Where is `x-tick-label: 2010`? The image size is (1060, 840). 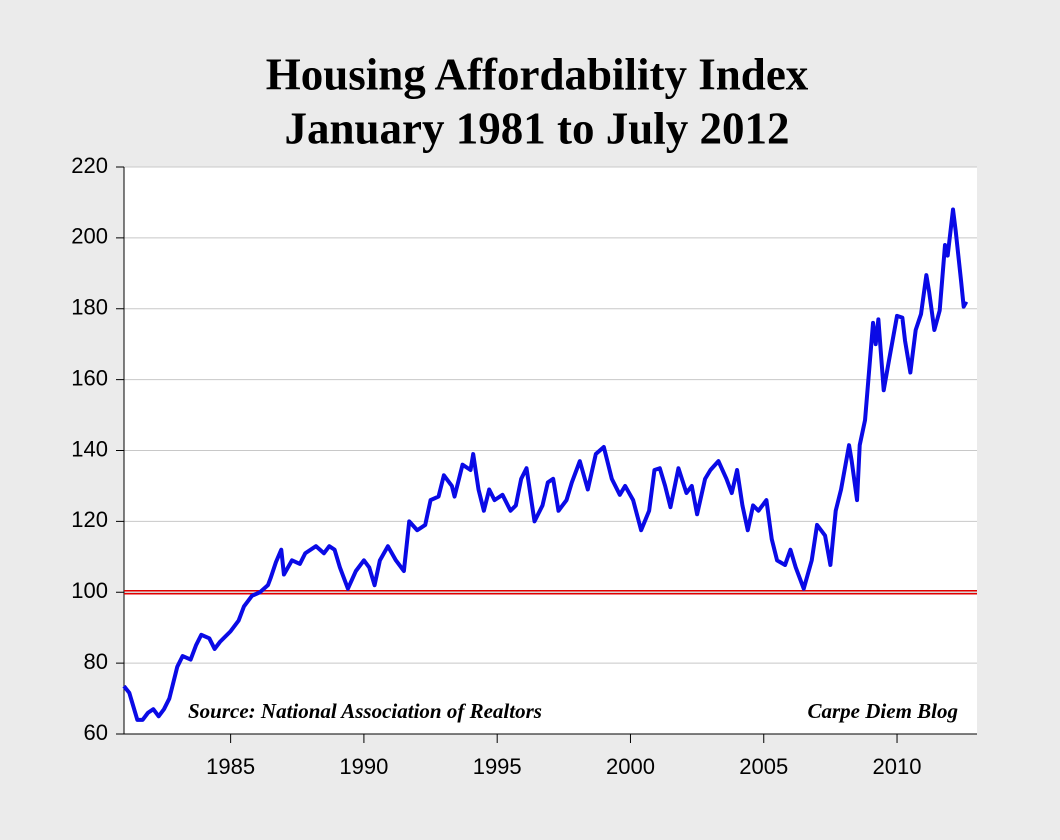 x-tick-label: 2010 is located at coordinates (897, 766).